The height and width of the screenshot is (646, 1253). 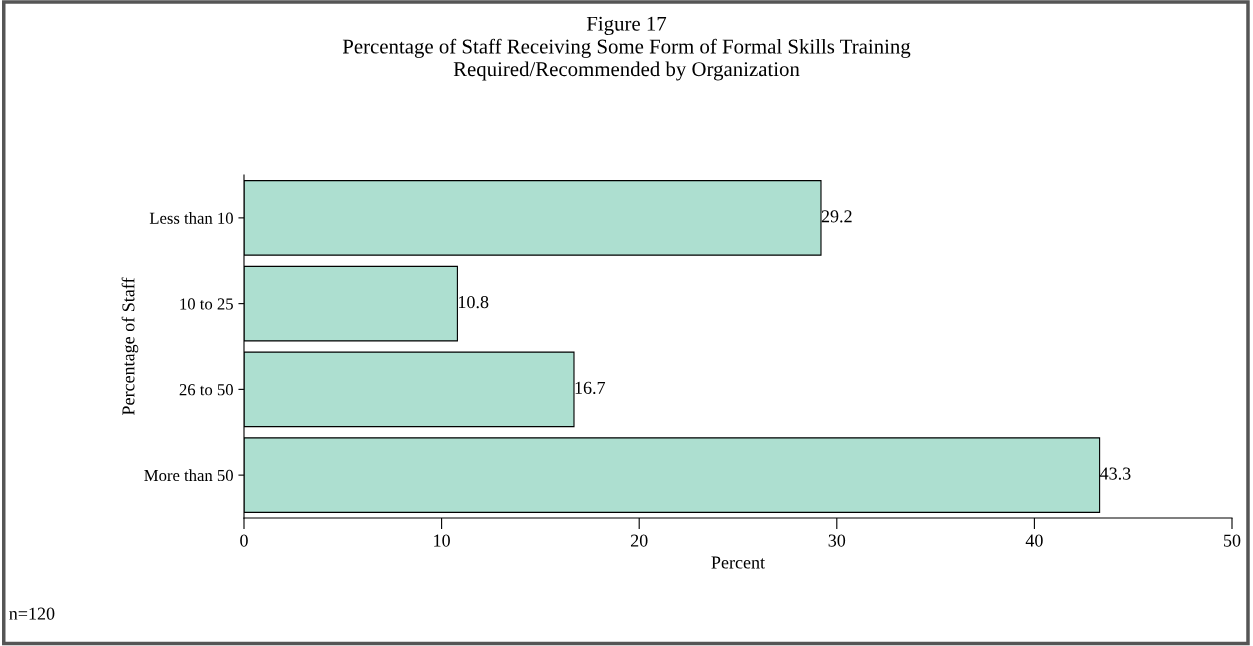 What do you see at coordinates (188, 475) in the screenshot?
I see `y-tick-label: More than 50` at bounding box center [188, 475].